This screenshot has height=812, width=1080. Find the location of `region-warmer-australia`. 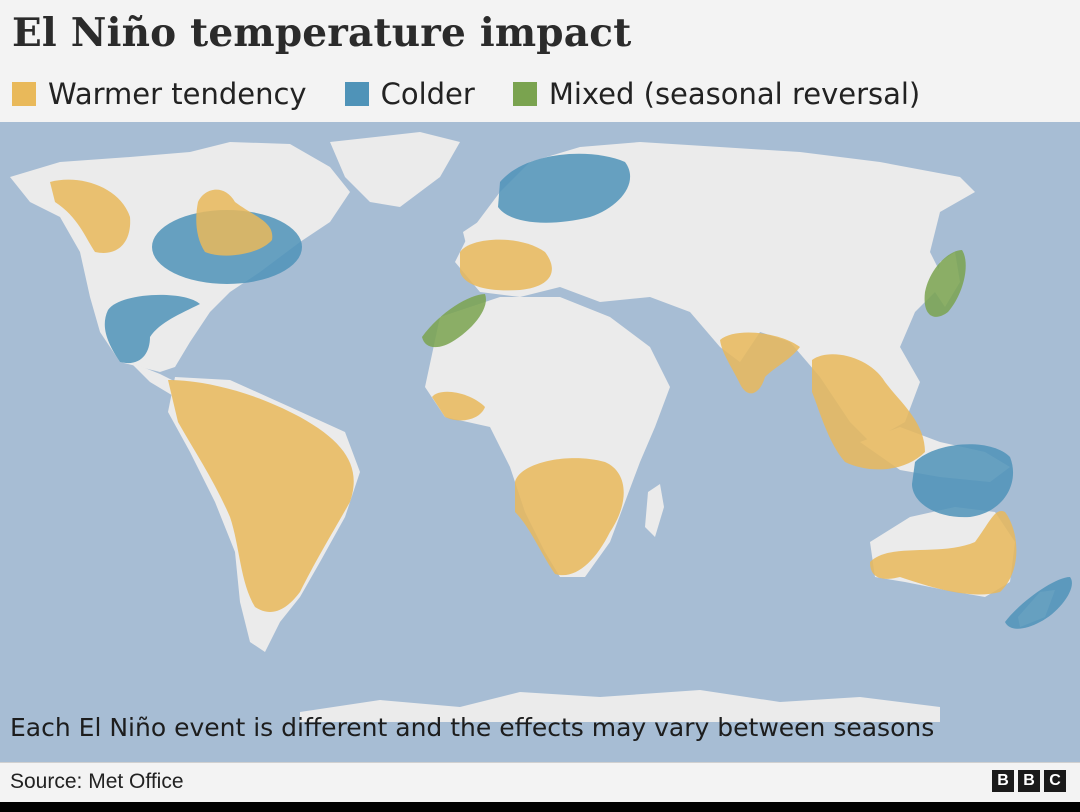

region-warmer-australia is located at coordinates (943, 553).